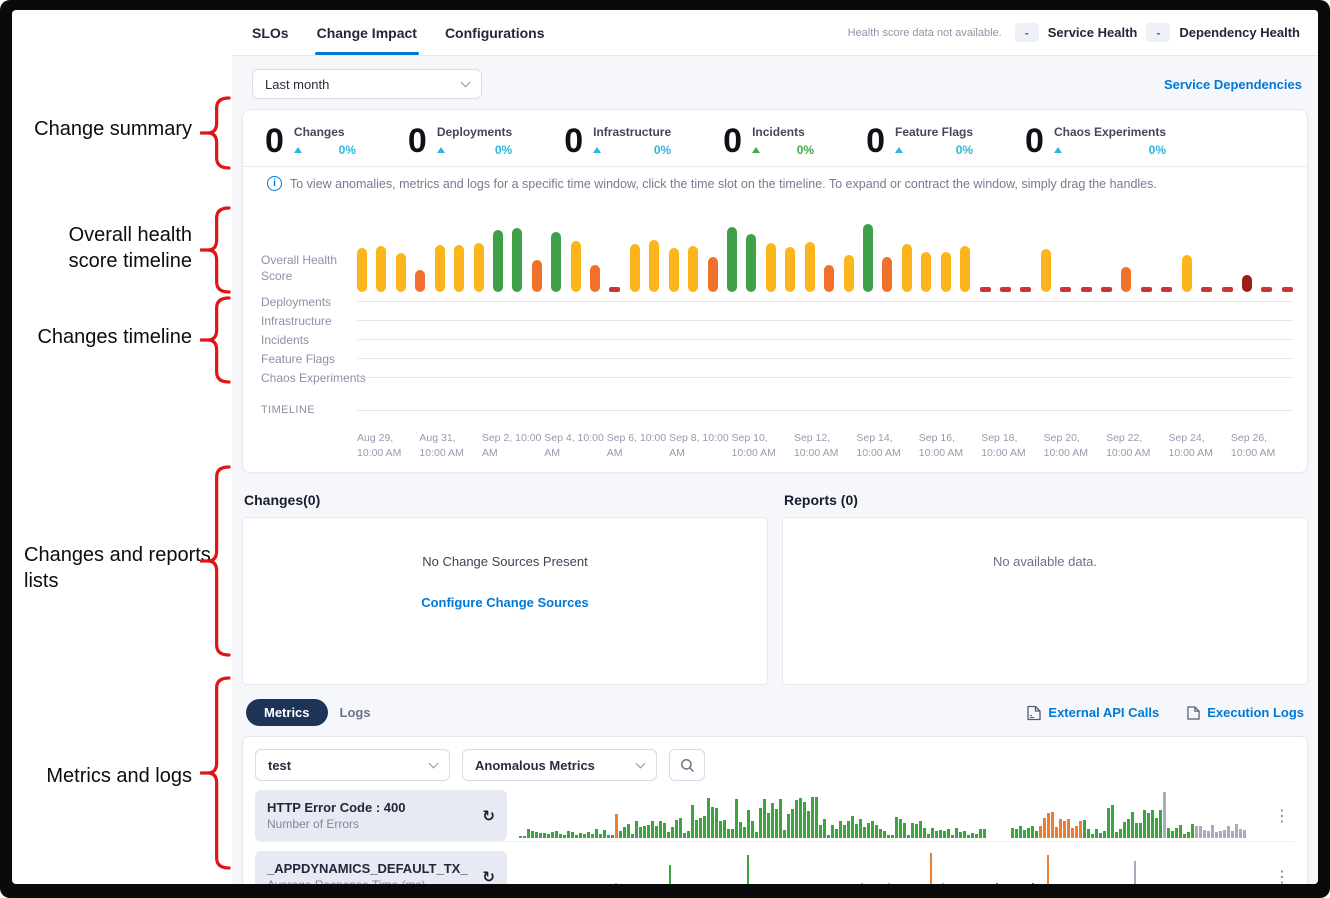 This screenshot has height=898, width=1330. Describe the element at coordinates (1092, 32) in the screenshot. I see `service-health-label: Service Health` at that location.